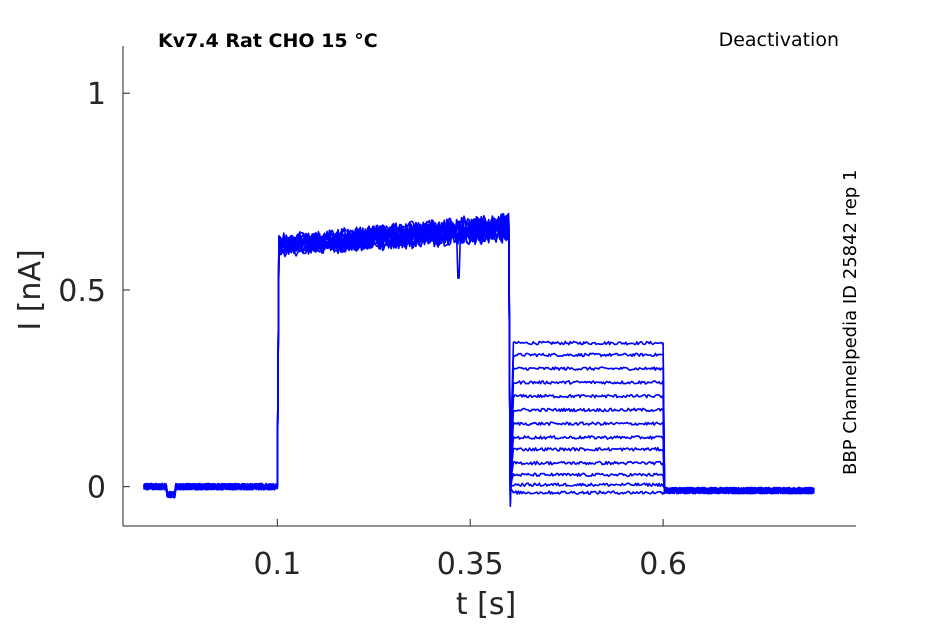  I want to click on protocol-label: Deactivation, so click(779, 40).